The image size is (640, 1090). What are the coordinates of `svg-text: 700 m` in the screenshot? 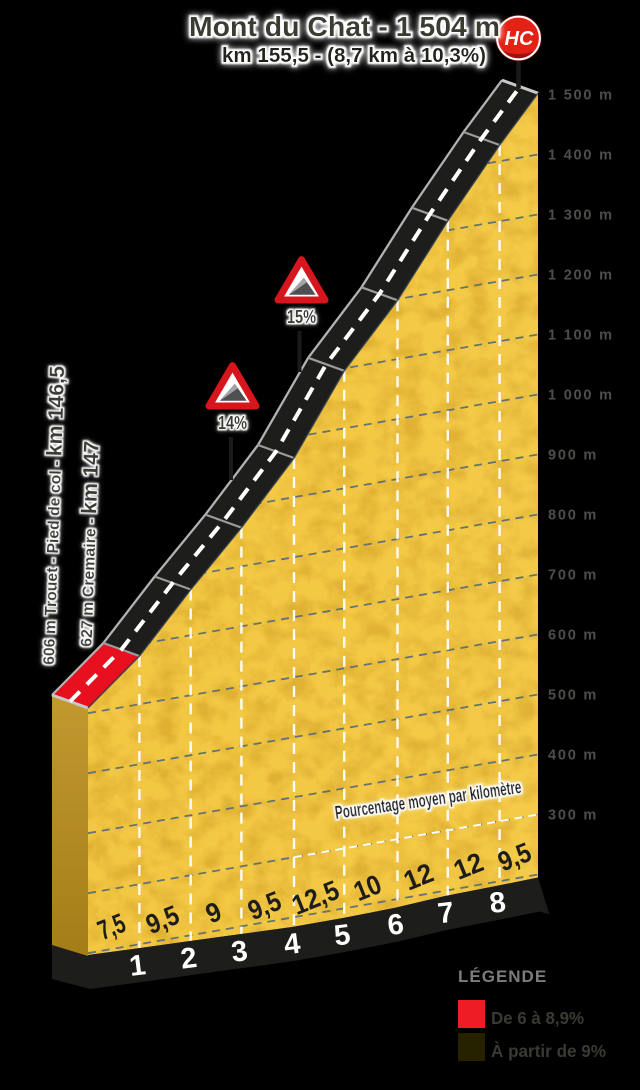 It's located at (573, 576).